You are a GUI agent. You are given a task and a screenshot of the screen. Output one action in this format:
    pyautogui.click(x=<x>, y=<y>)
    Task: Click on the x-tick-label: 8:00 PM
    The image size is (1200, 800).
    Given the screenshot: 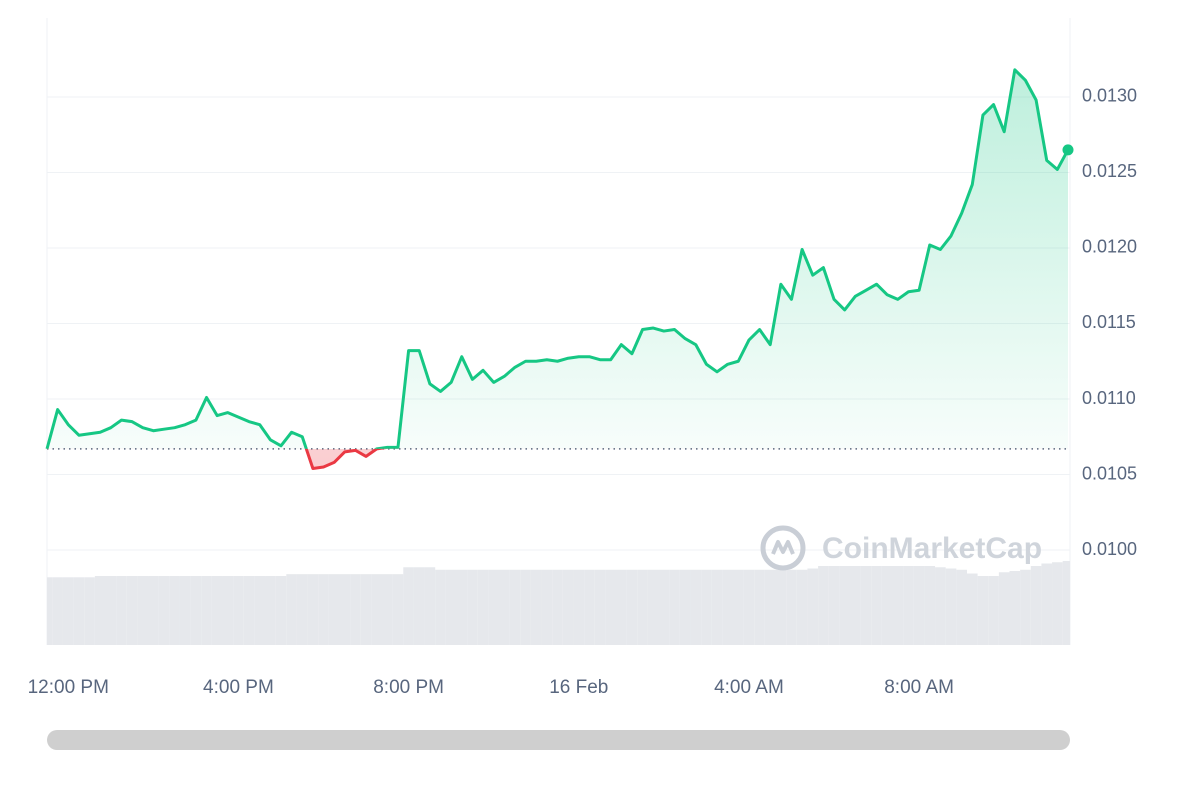 What is the action you would take?
    pyautogui.click(x=408, y=687)
    